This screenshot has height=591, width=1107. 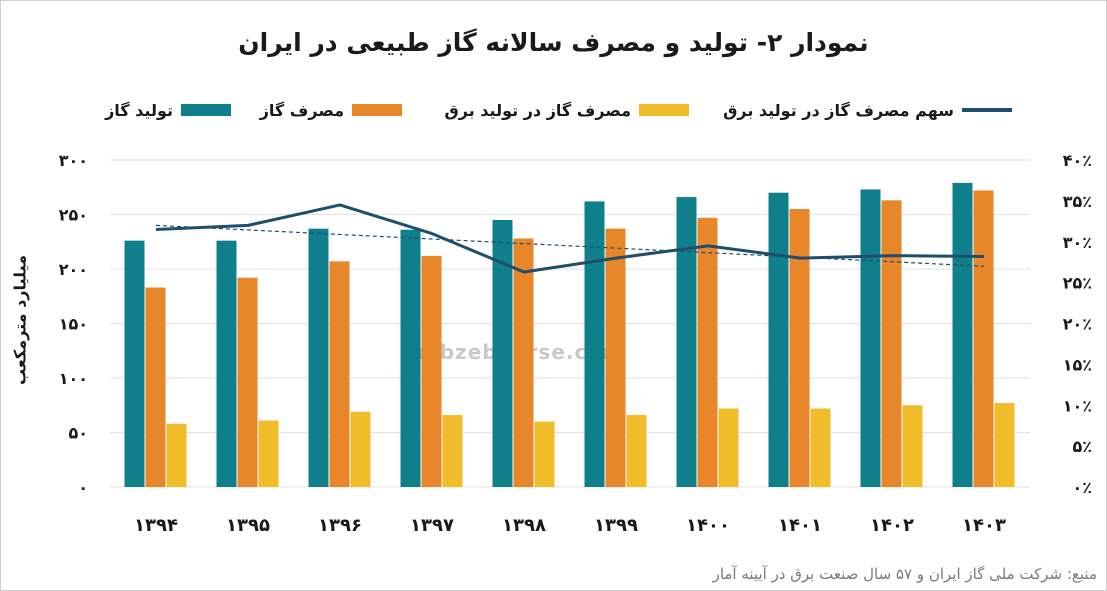 I want to click on legend-power-swatch, so click(x=664, y=110).